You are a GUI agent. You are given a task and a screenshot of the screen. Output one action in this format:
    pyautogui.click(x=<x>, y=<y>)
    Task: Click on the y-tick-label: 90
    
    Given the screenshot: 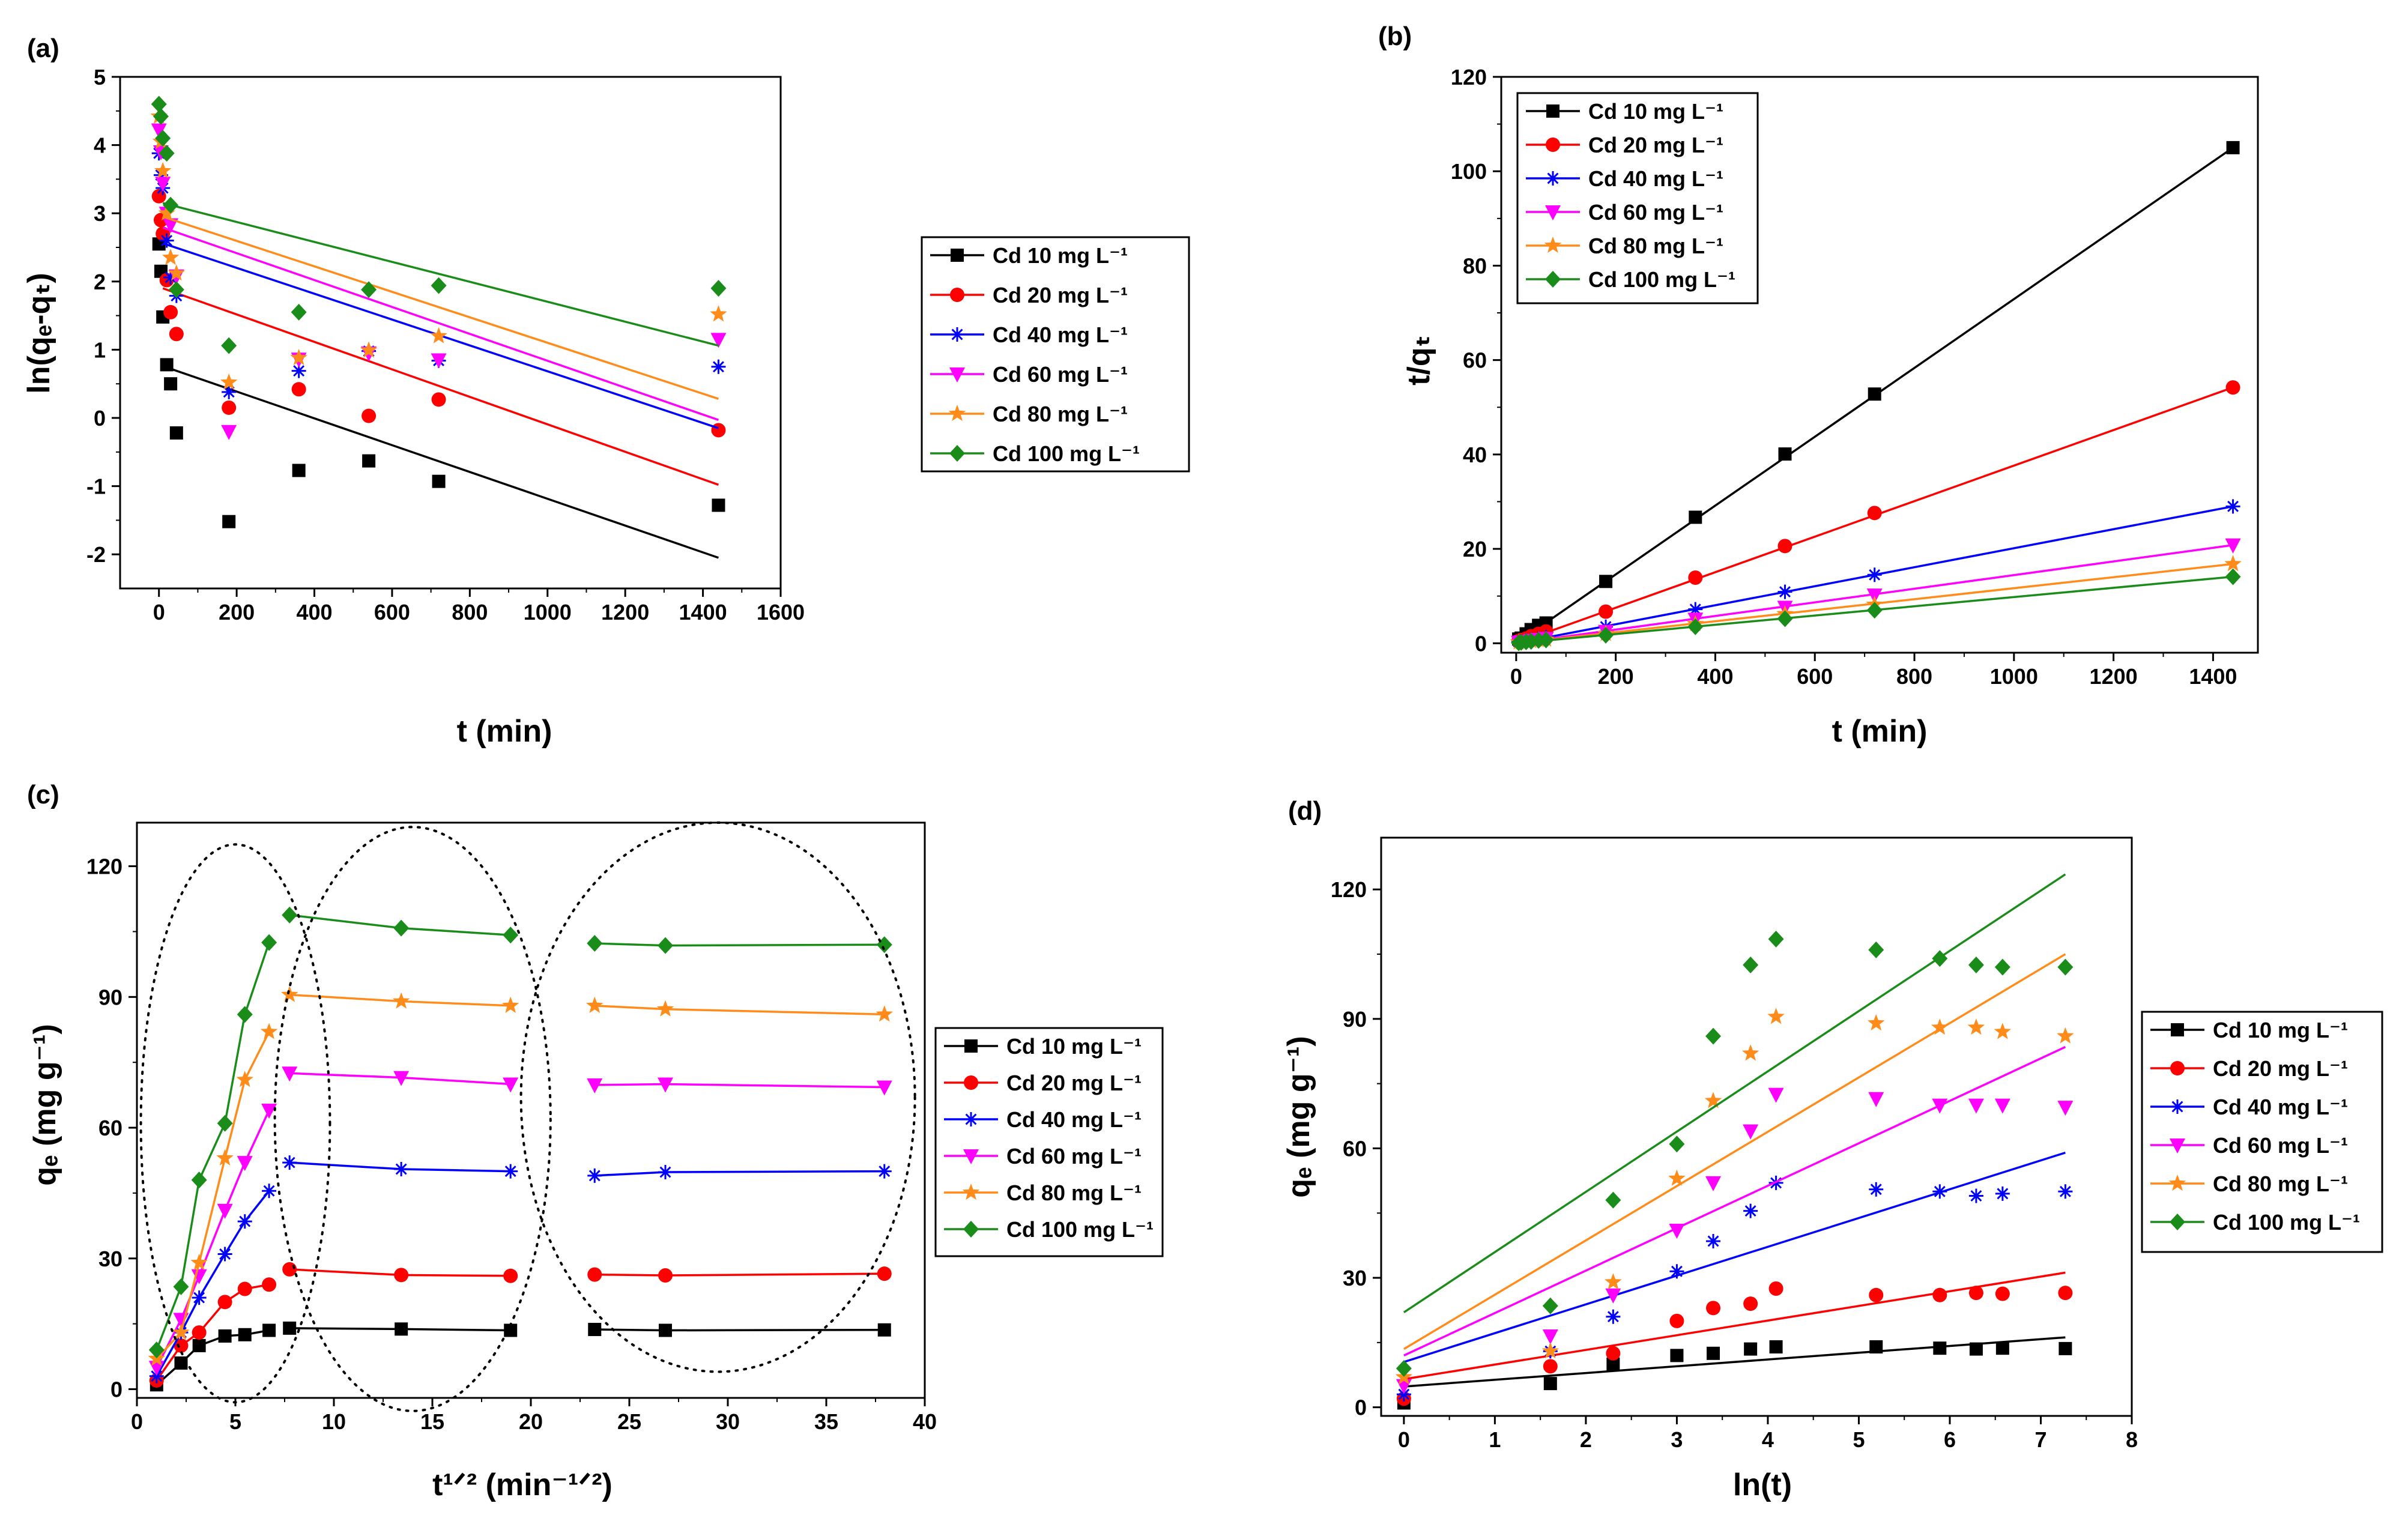 What is the action you would take?
    pyautogui.click(x=1355, y=1019)
    